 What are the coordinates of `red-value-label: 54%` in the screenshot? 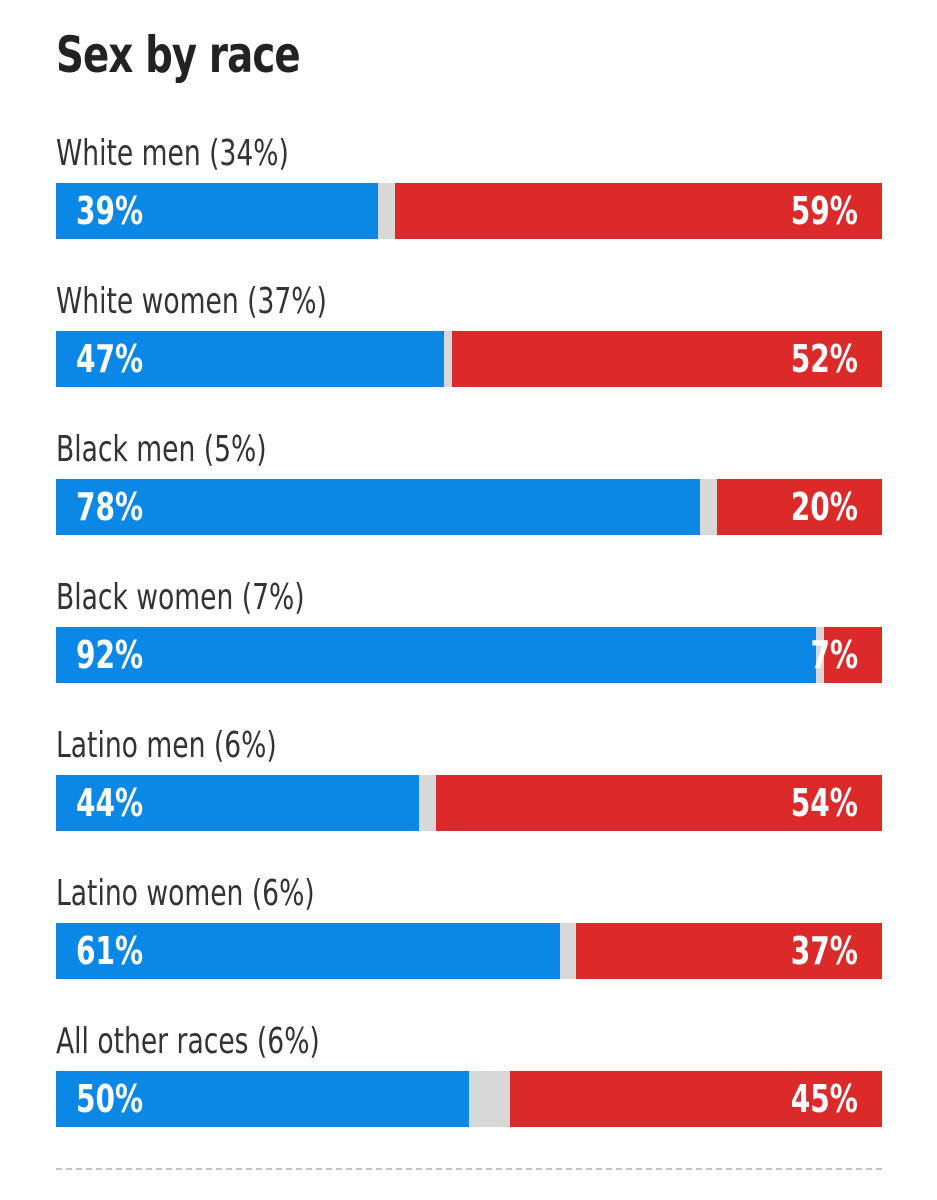 It's located at (824, 803).